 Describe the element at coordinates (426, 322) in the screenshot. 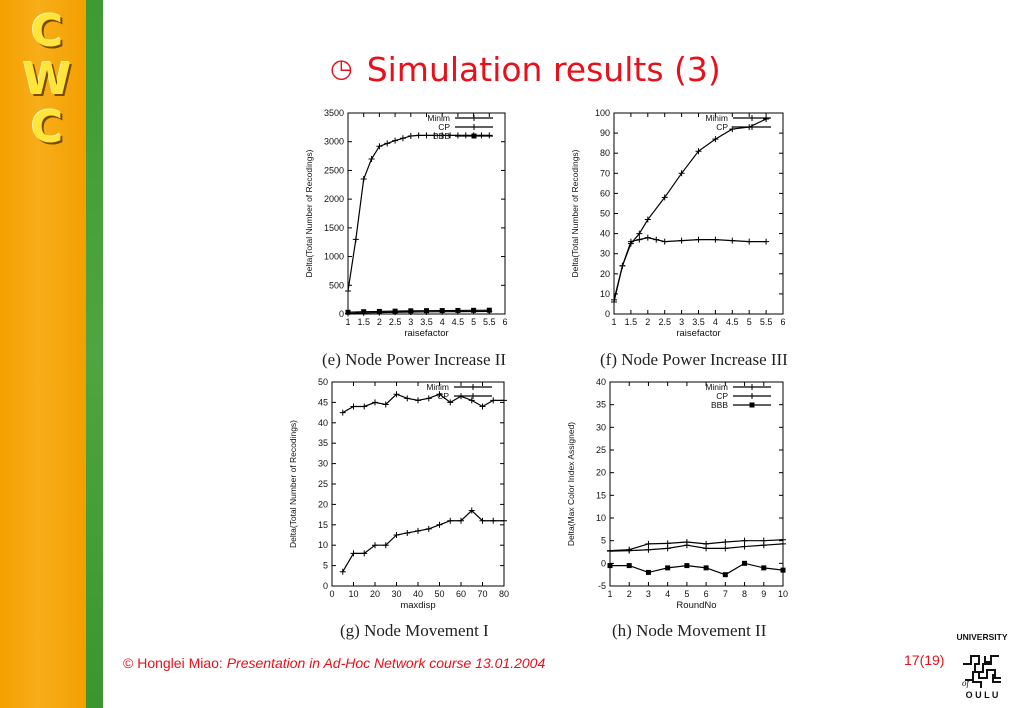

I see `x-tick-label: 3.5` at that location.